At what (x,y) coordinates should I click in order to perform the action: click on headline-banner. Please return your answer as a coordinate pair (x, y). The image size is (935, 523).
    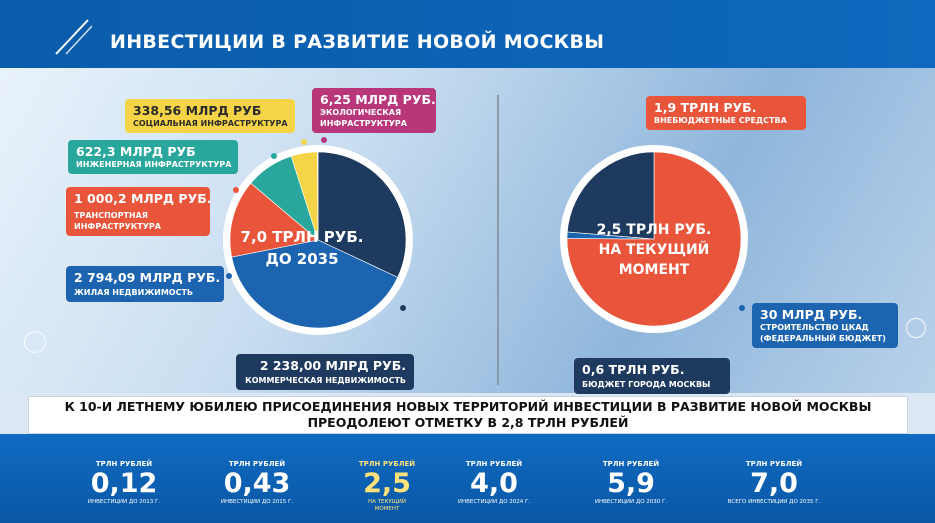
    Looking at the image, I should click on (468, 415).